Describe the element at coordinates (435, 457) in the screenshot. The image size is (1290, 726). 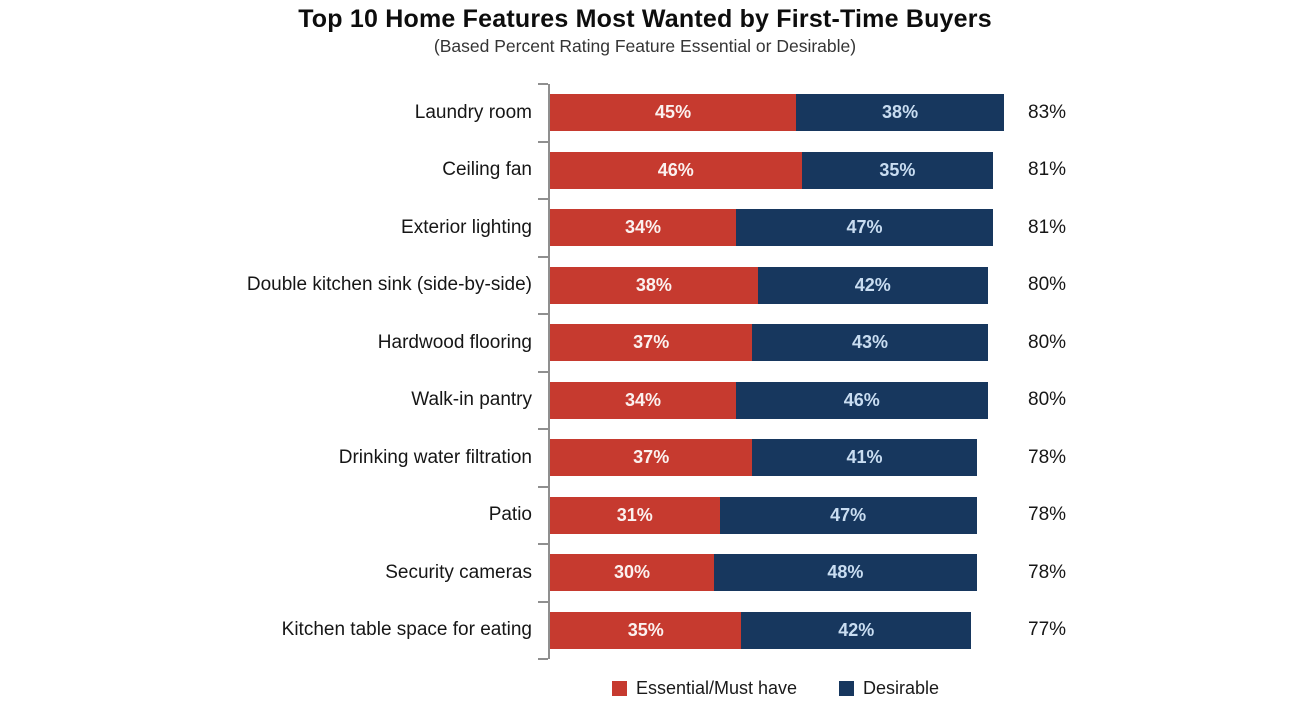
I see `category-label: Drinking water filtration` at that location.